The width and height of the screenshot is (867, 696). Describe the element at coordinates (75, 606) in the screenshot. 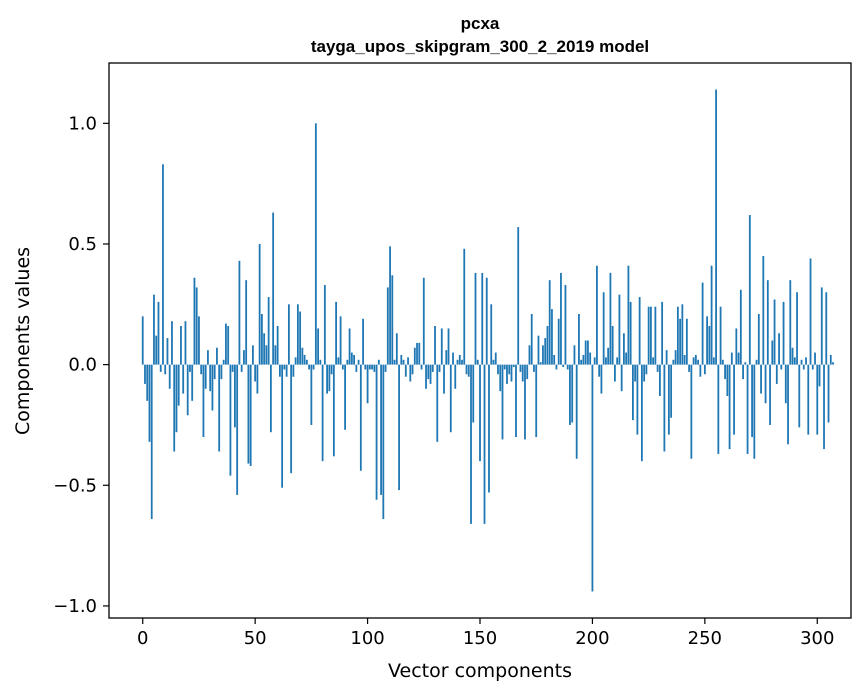

I see `y-tick-label: −1.0` at that location.